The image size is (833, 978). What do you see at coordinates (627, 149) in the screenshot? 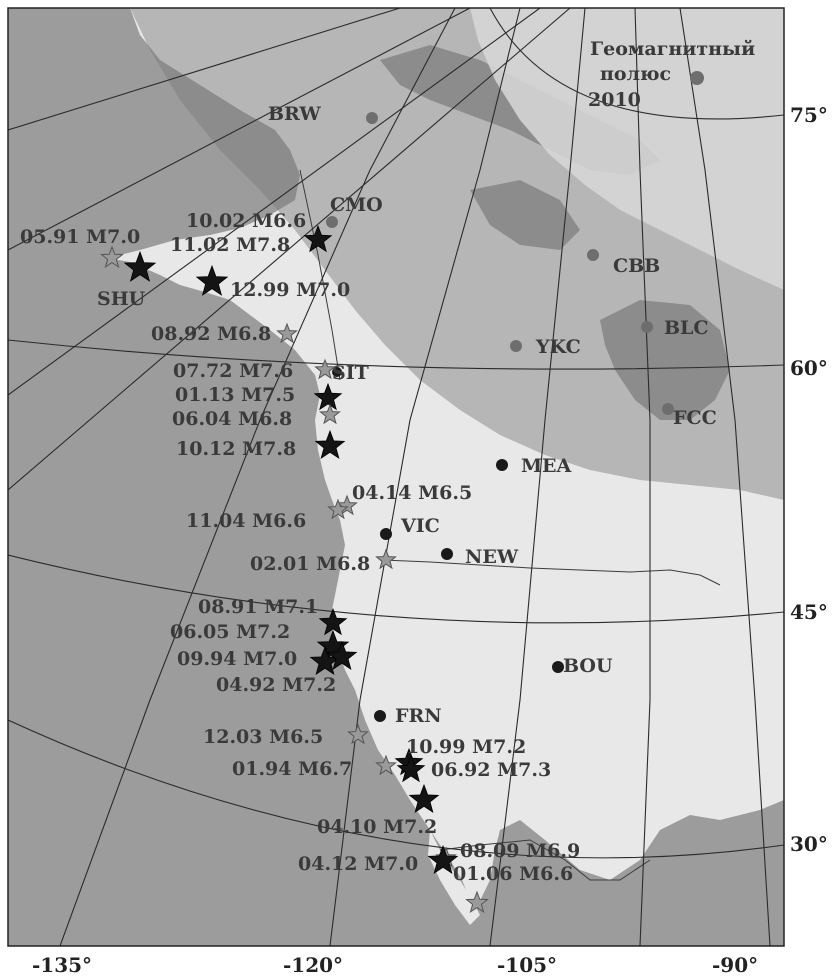
I see `polar-cap` at bounding box center [627, 149].